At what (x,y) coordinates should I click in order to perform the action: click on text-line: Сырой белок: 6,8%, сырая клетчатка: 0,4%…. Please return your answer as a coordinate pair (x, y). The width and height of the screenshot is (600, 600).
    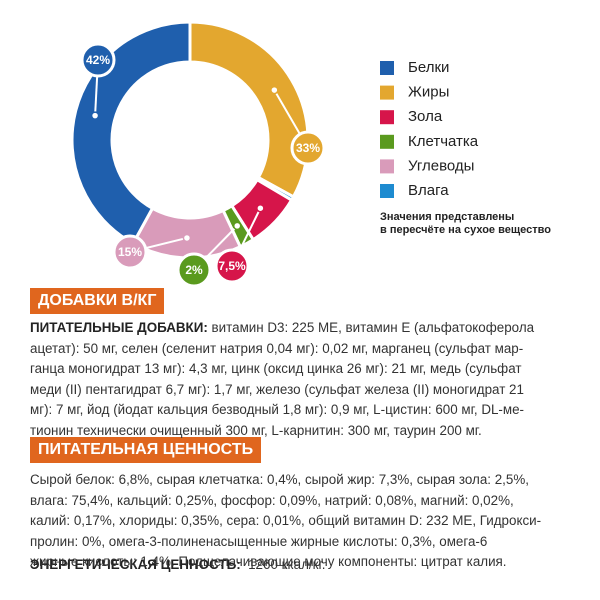
    Looking at the image, I should click on (279, 479).